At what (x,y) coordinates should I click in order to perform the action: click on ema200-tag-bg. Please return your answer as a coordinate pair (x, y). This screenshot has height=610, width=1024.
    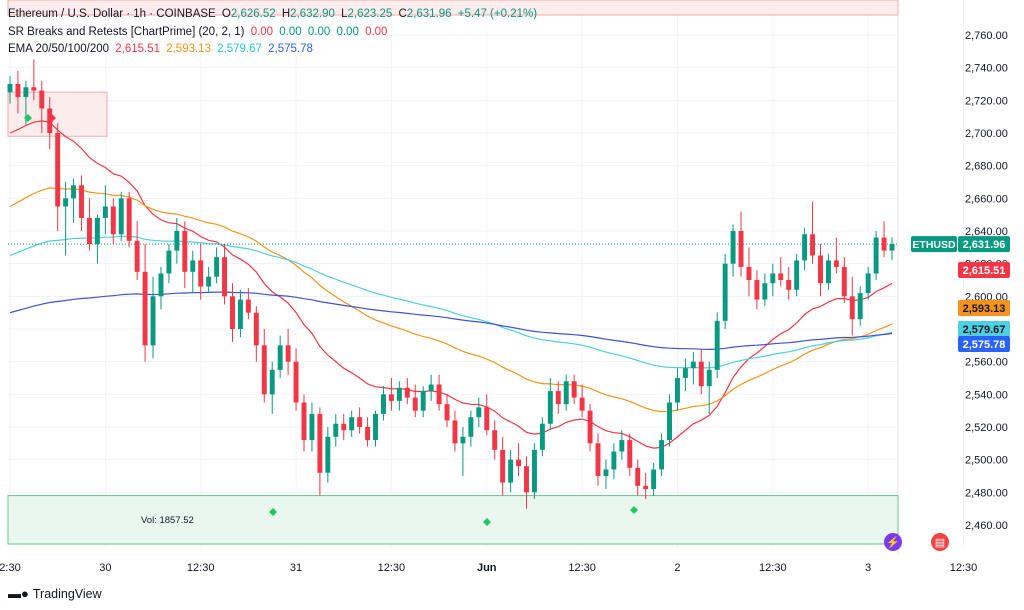
    Looking at the image, I should click on (984, 344).